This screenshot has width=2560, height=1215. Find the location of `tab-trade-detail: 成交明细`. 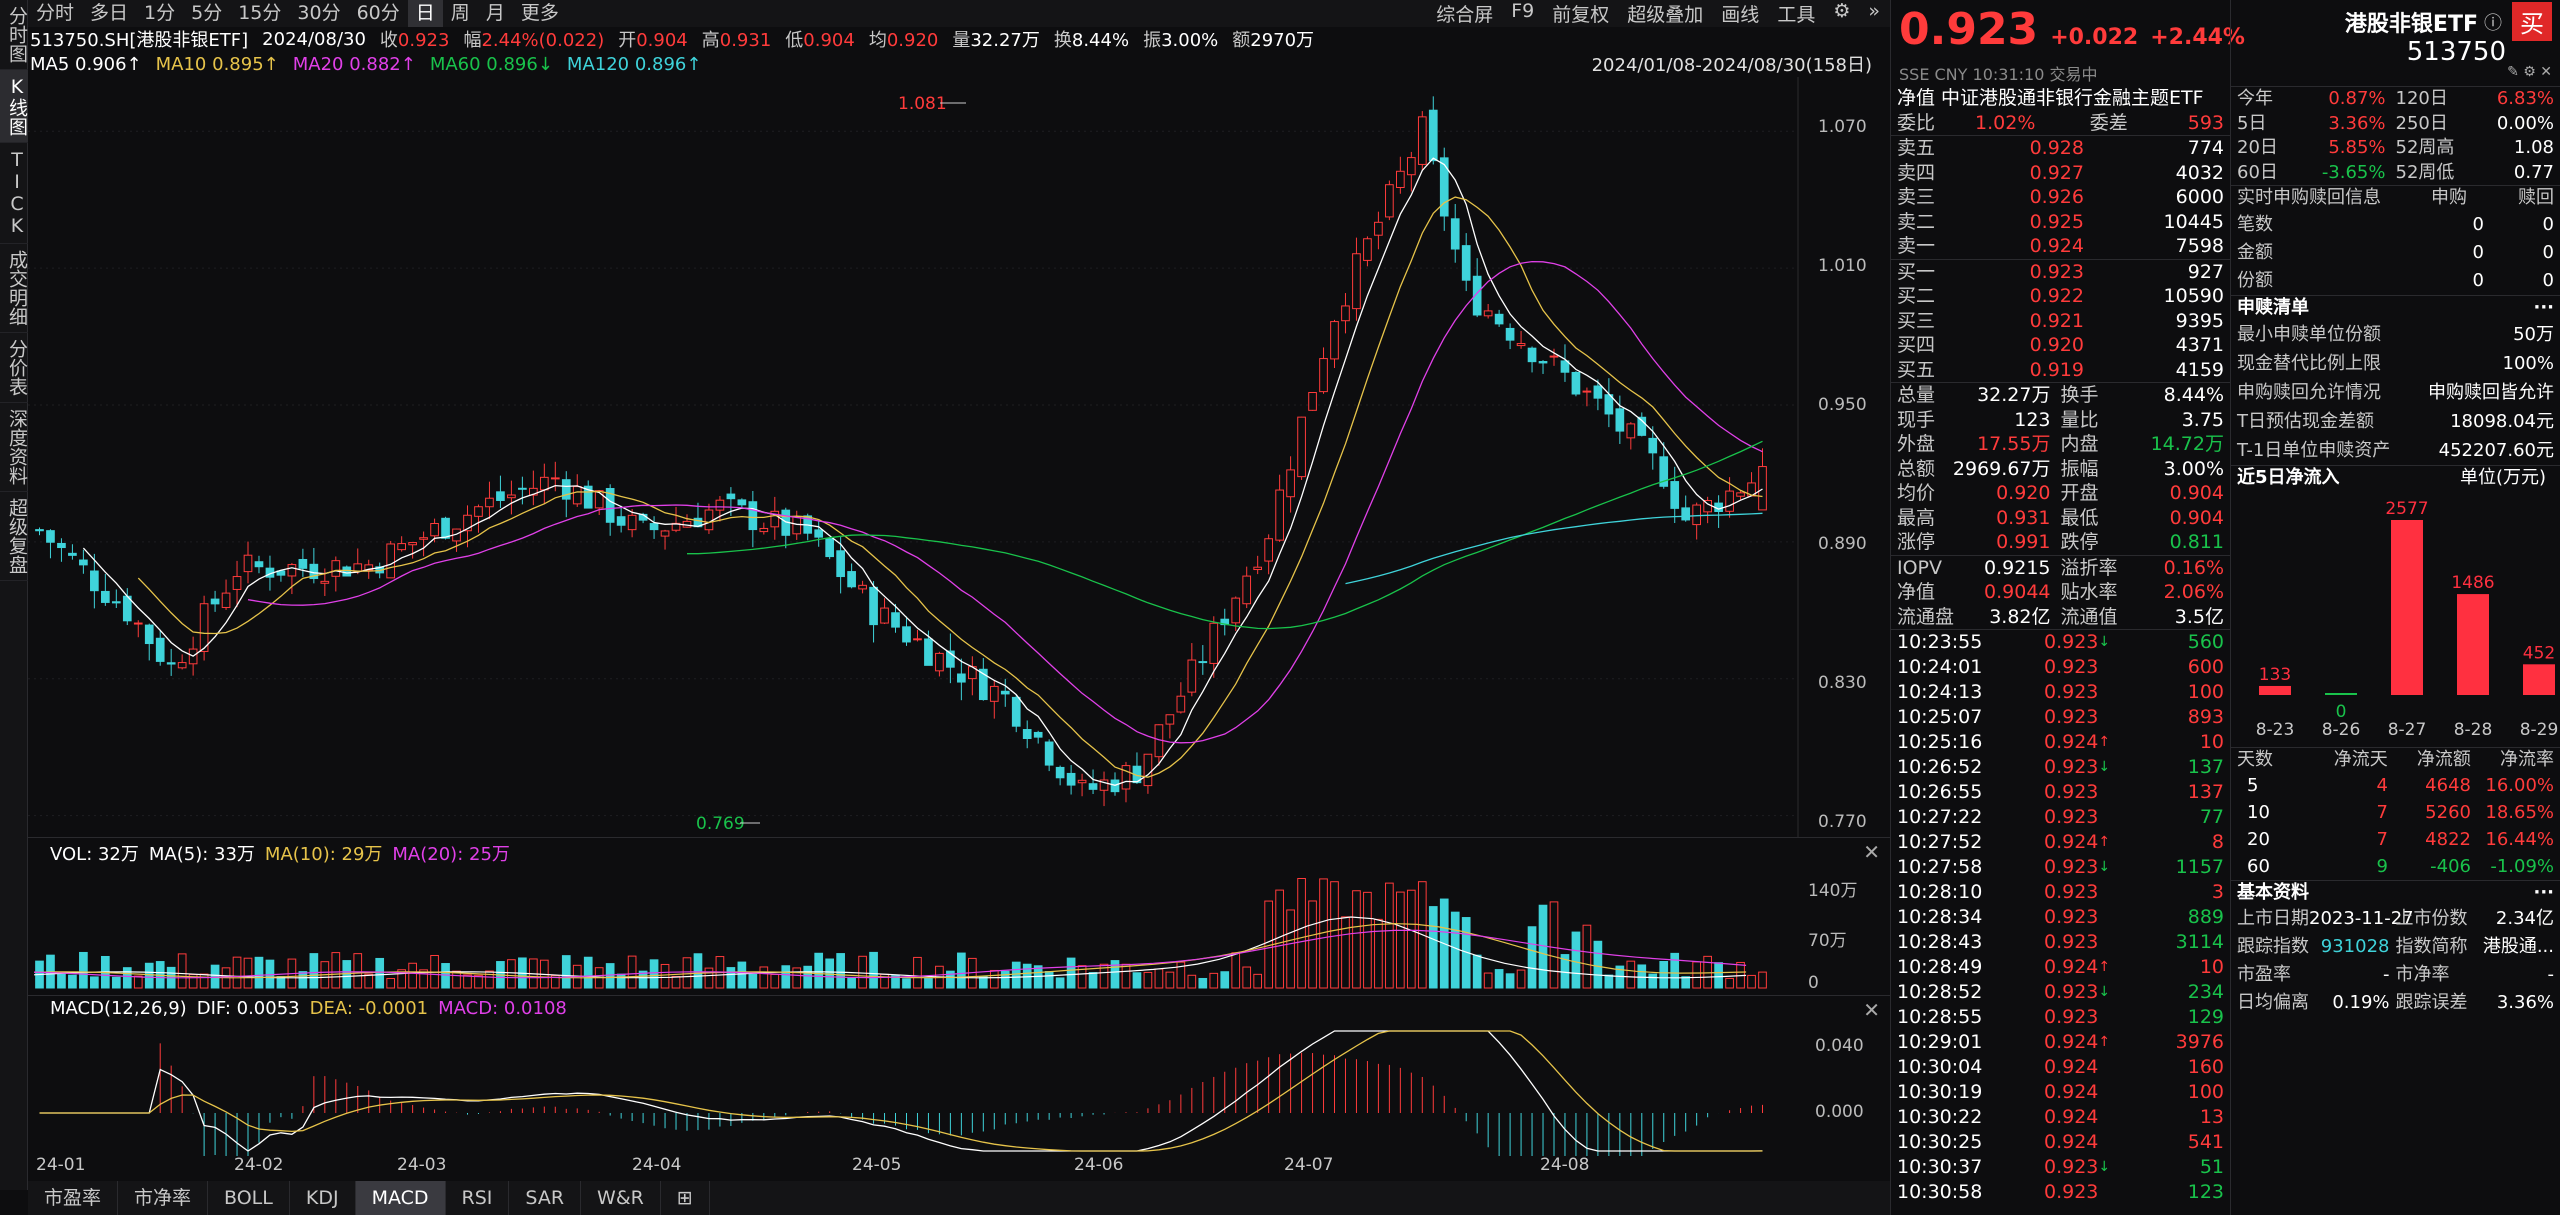

tab-trade-detail: 成交明细 is located at coordinates (14, 288).